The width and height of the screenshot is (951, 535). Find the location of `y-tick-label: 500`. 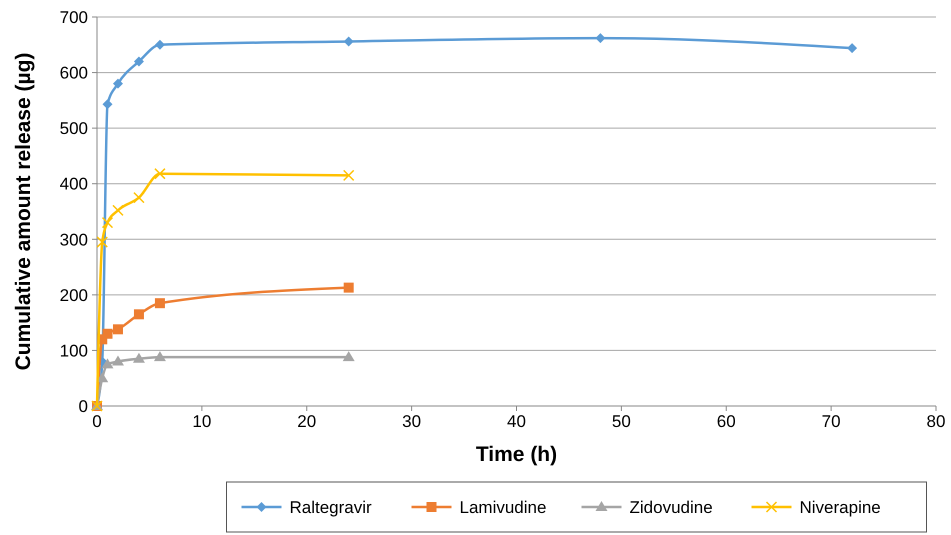

y-tick-label: 500 is located at coordinates (74, 128).